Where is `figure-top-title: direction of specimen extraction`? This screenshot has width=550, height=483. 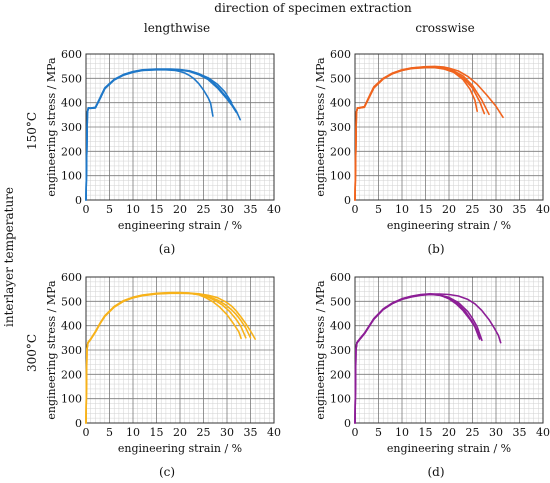 figure-top-title: direction of specimen extraction is located at coordinates (313, 8).